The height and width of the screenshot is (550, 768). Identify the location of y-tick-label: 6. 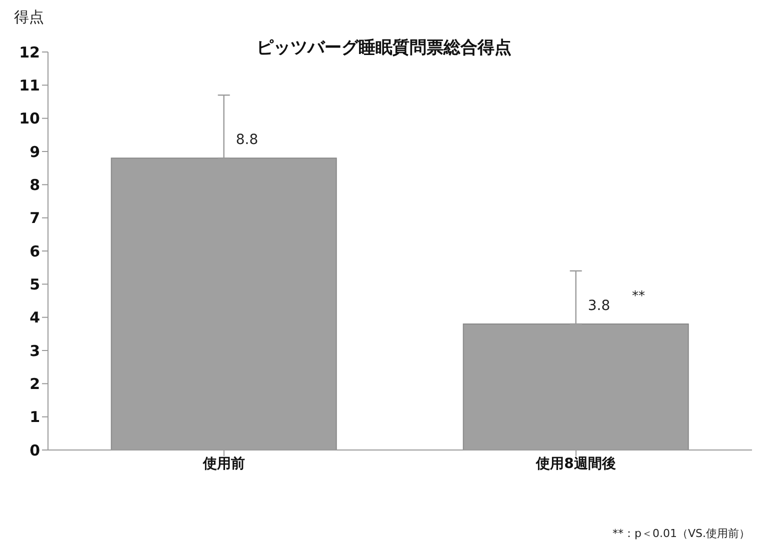
(35, 251).